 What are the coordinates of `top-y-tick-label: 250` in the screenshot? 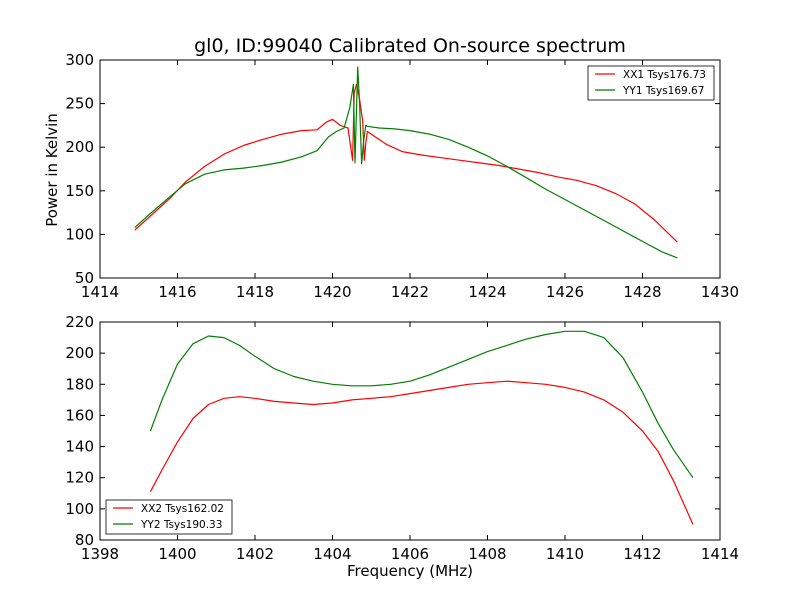 It's located at (79, 104).